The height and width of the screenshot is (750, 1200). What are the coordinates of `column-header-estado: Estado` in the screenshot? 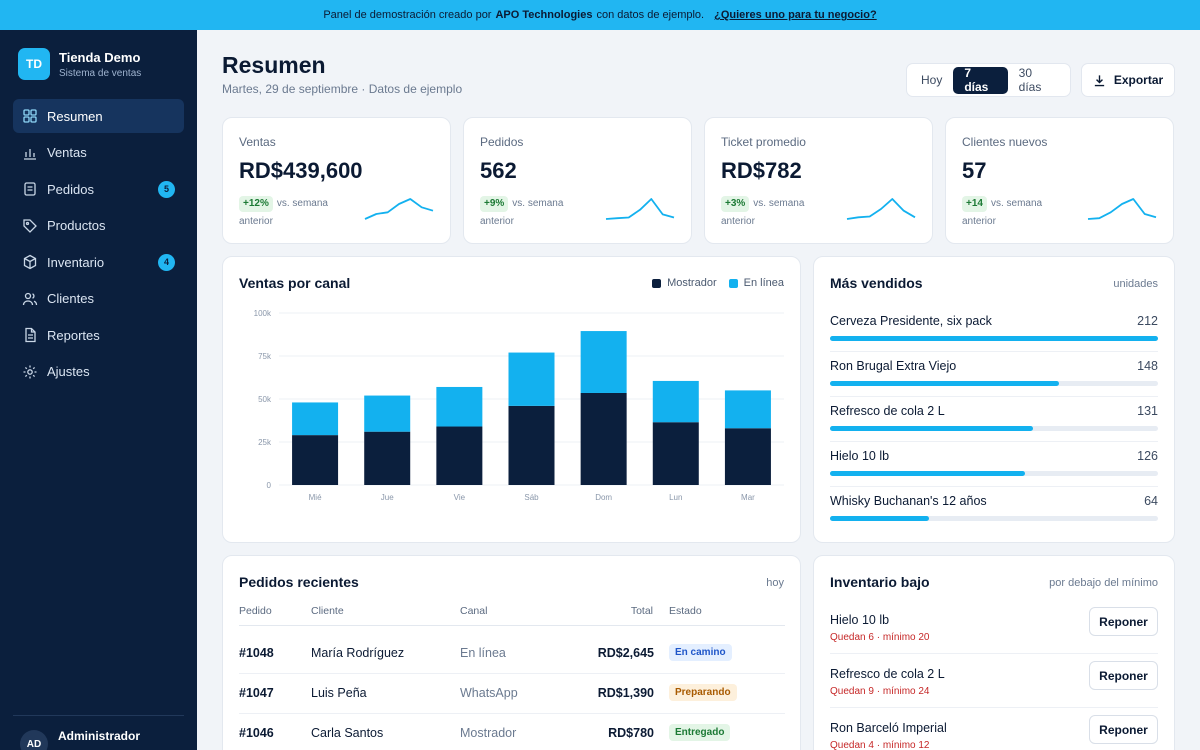 It's located at (685, 611).